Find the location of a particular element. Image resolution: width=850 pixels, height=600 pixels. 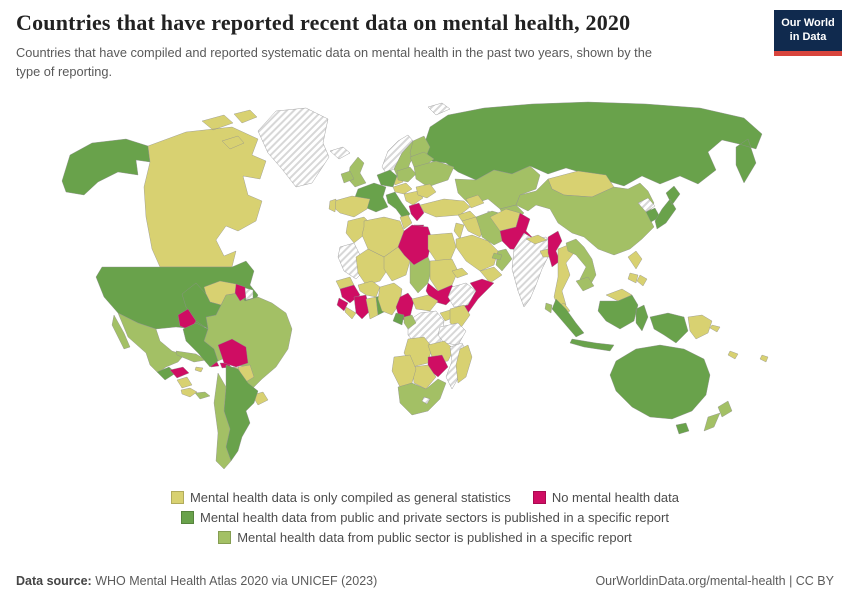

country-ireland is located at coordinates (347, 177).